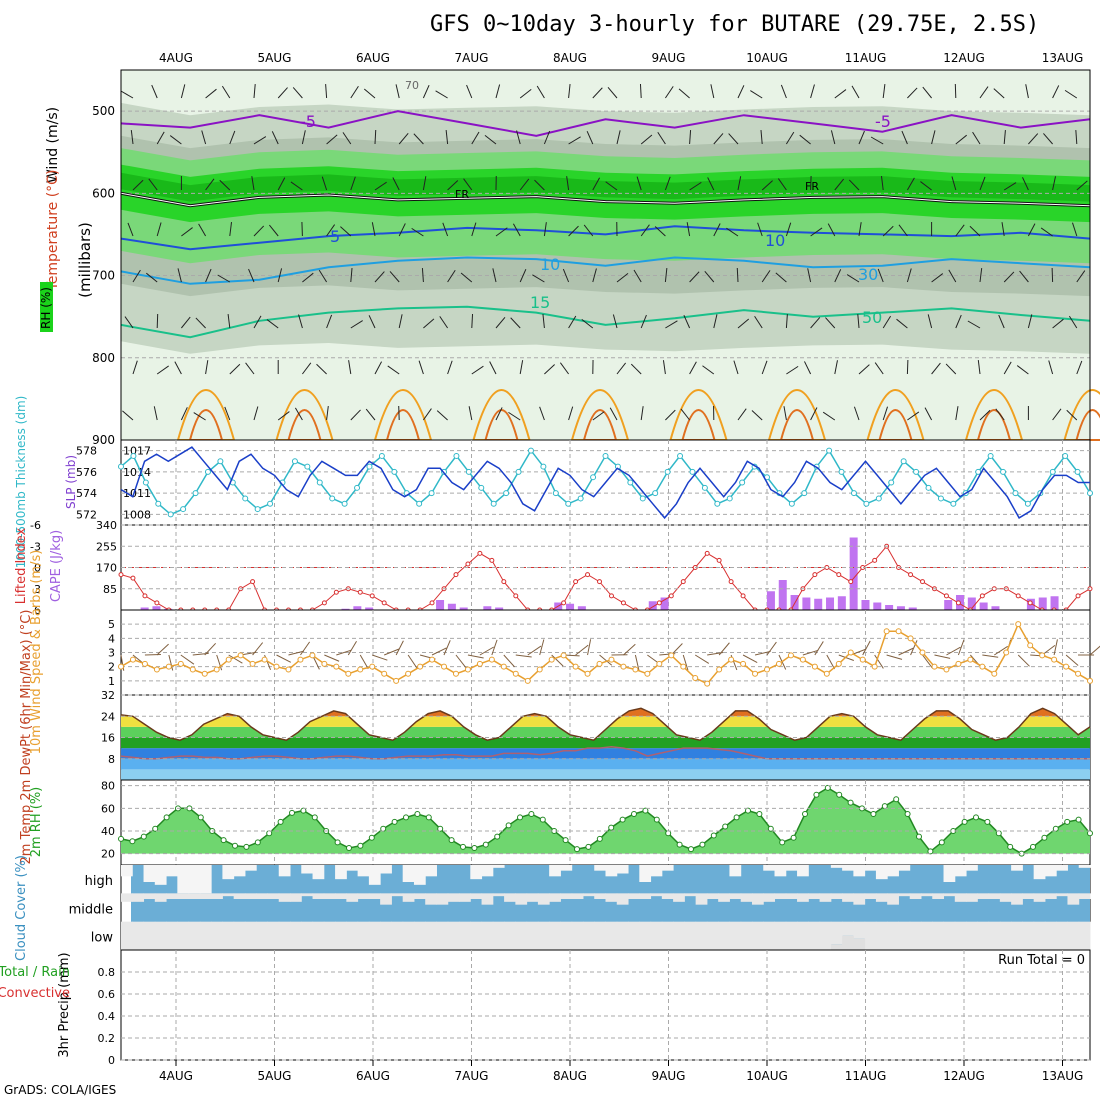 The height and width of the screenshot is (1100, 1100). What do you see at coordinates (859, 944) in the screenshot?
I see `low-cloud` at bounding box center [859, 944].